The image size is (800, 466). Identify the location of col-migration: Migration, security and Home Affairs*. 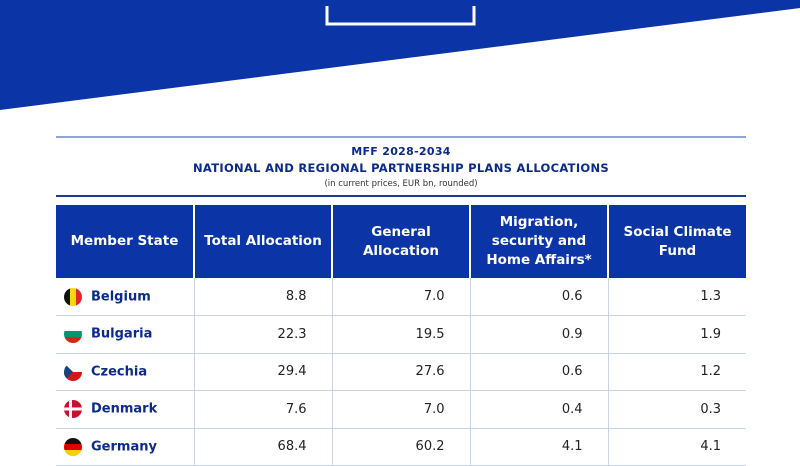
(539, 241).